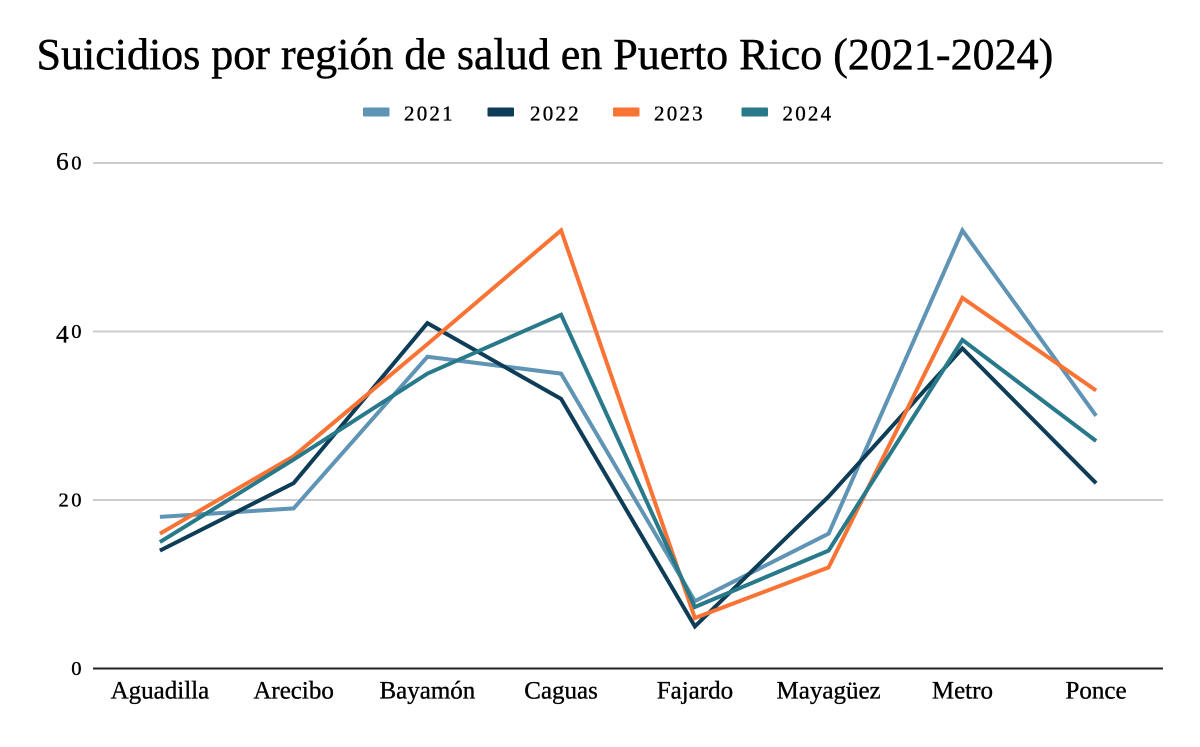 The height and width of the screenshot is (747, 1200). I want to click on svg-text: Metro, so click(962, 691).